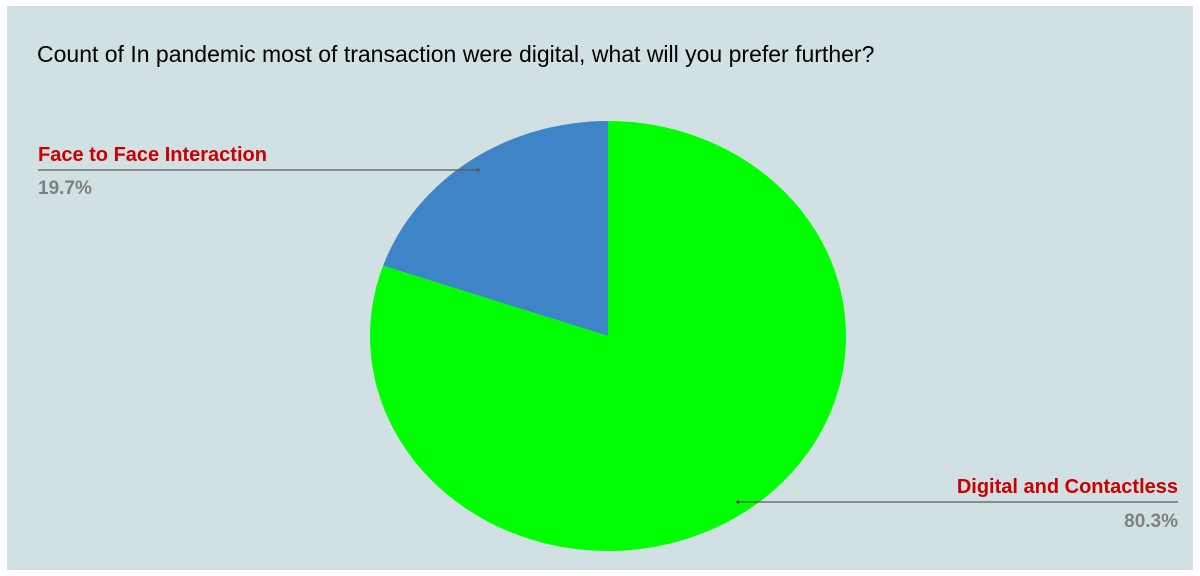 The image size is (1200, 576). What do you see at coordinates (1151, 521) in the screenshot?
I see `slice-percent-label: 80.3%` at bounding box center [1151, 521].